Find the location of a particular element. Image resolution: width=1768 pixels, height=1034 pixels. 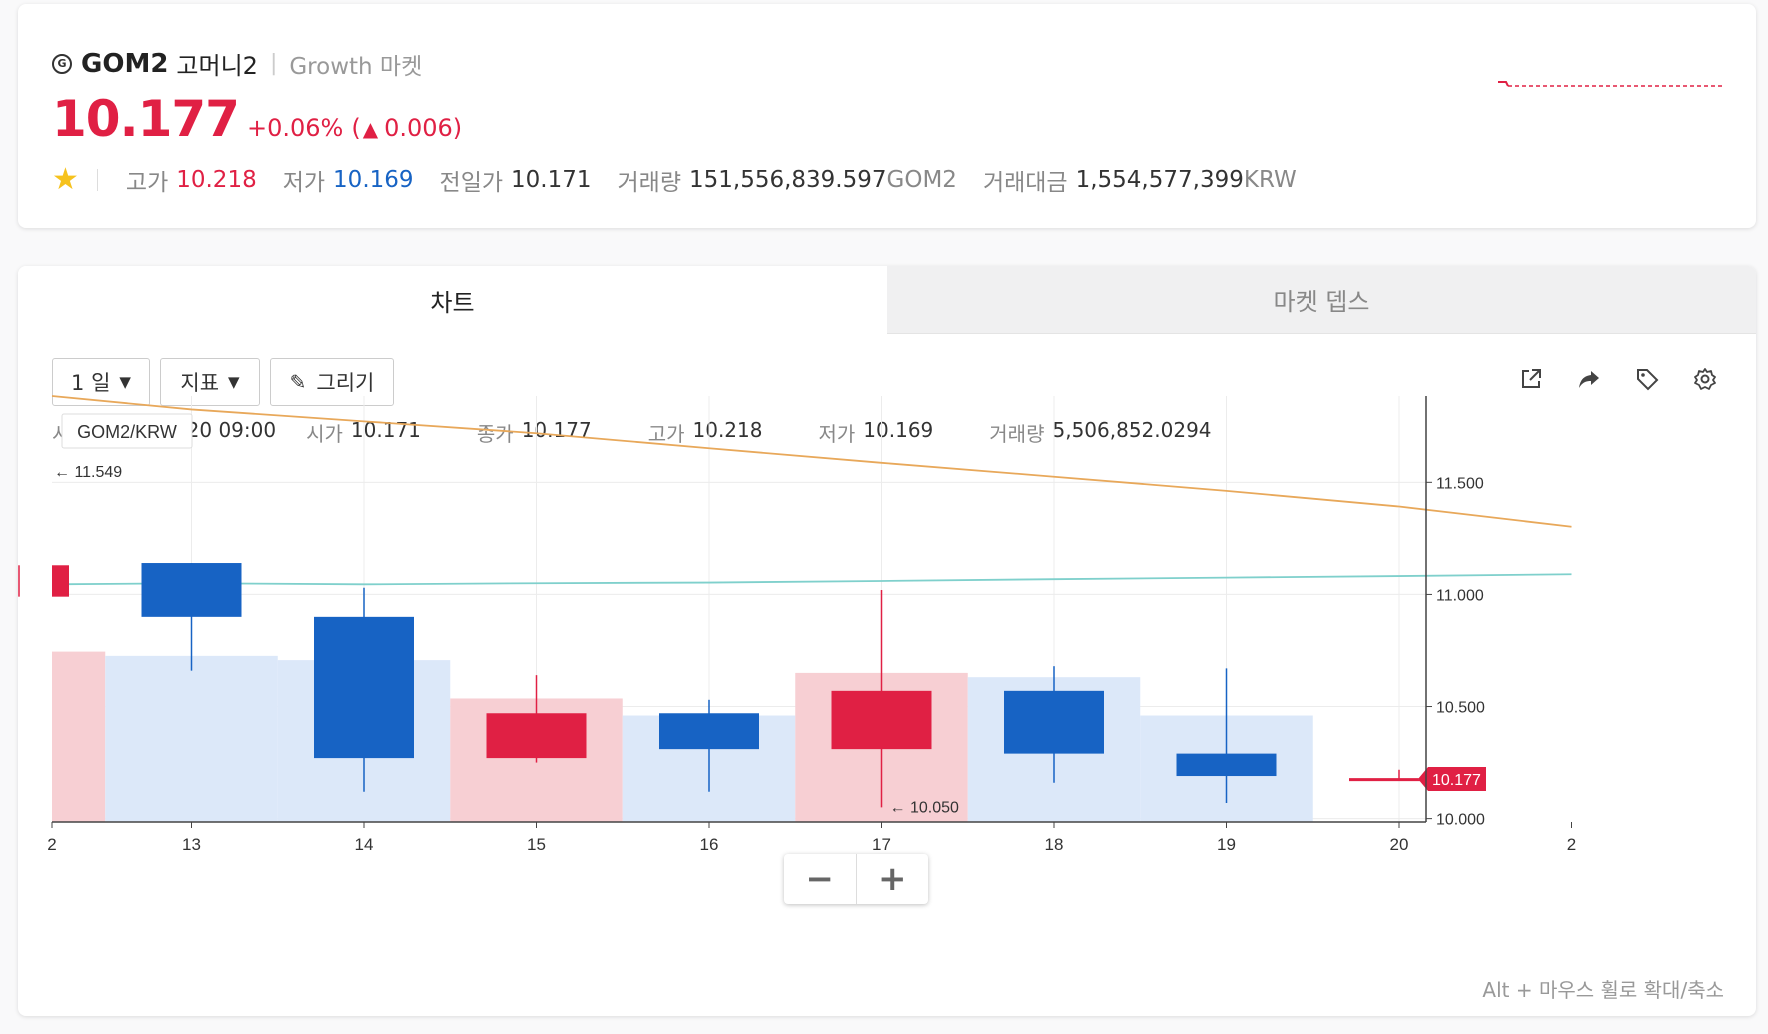

change-paren-close: ) is located at coordinates (457, 128).